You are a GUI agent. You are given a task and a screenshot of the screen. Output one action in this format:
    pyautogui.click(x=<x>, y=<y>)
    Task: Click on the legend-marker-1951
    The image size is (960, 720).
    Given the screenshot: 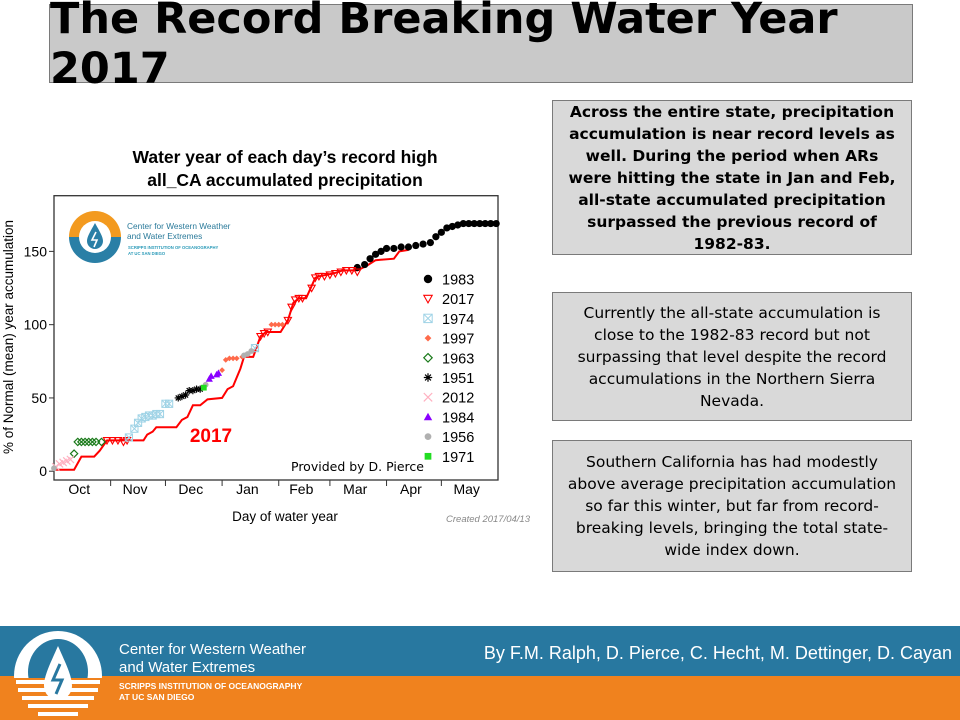 What is the action you would take?
    pyautogui.click(x=428, y=377)
    